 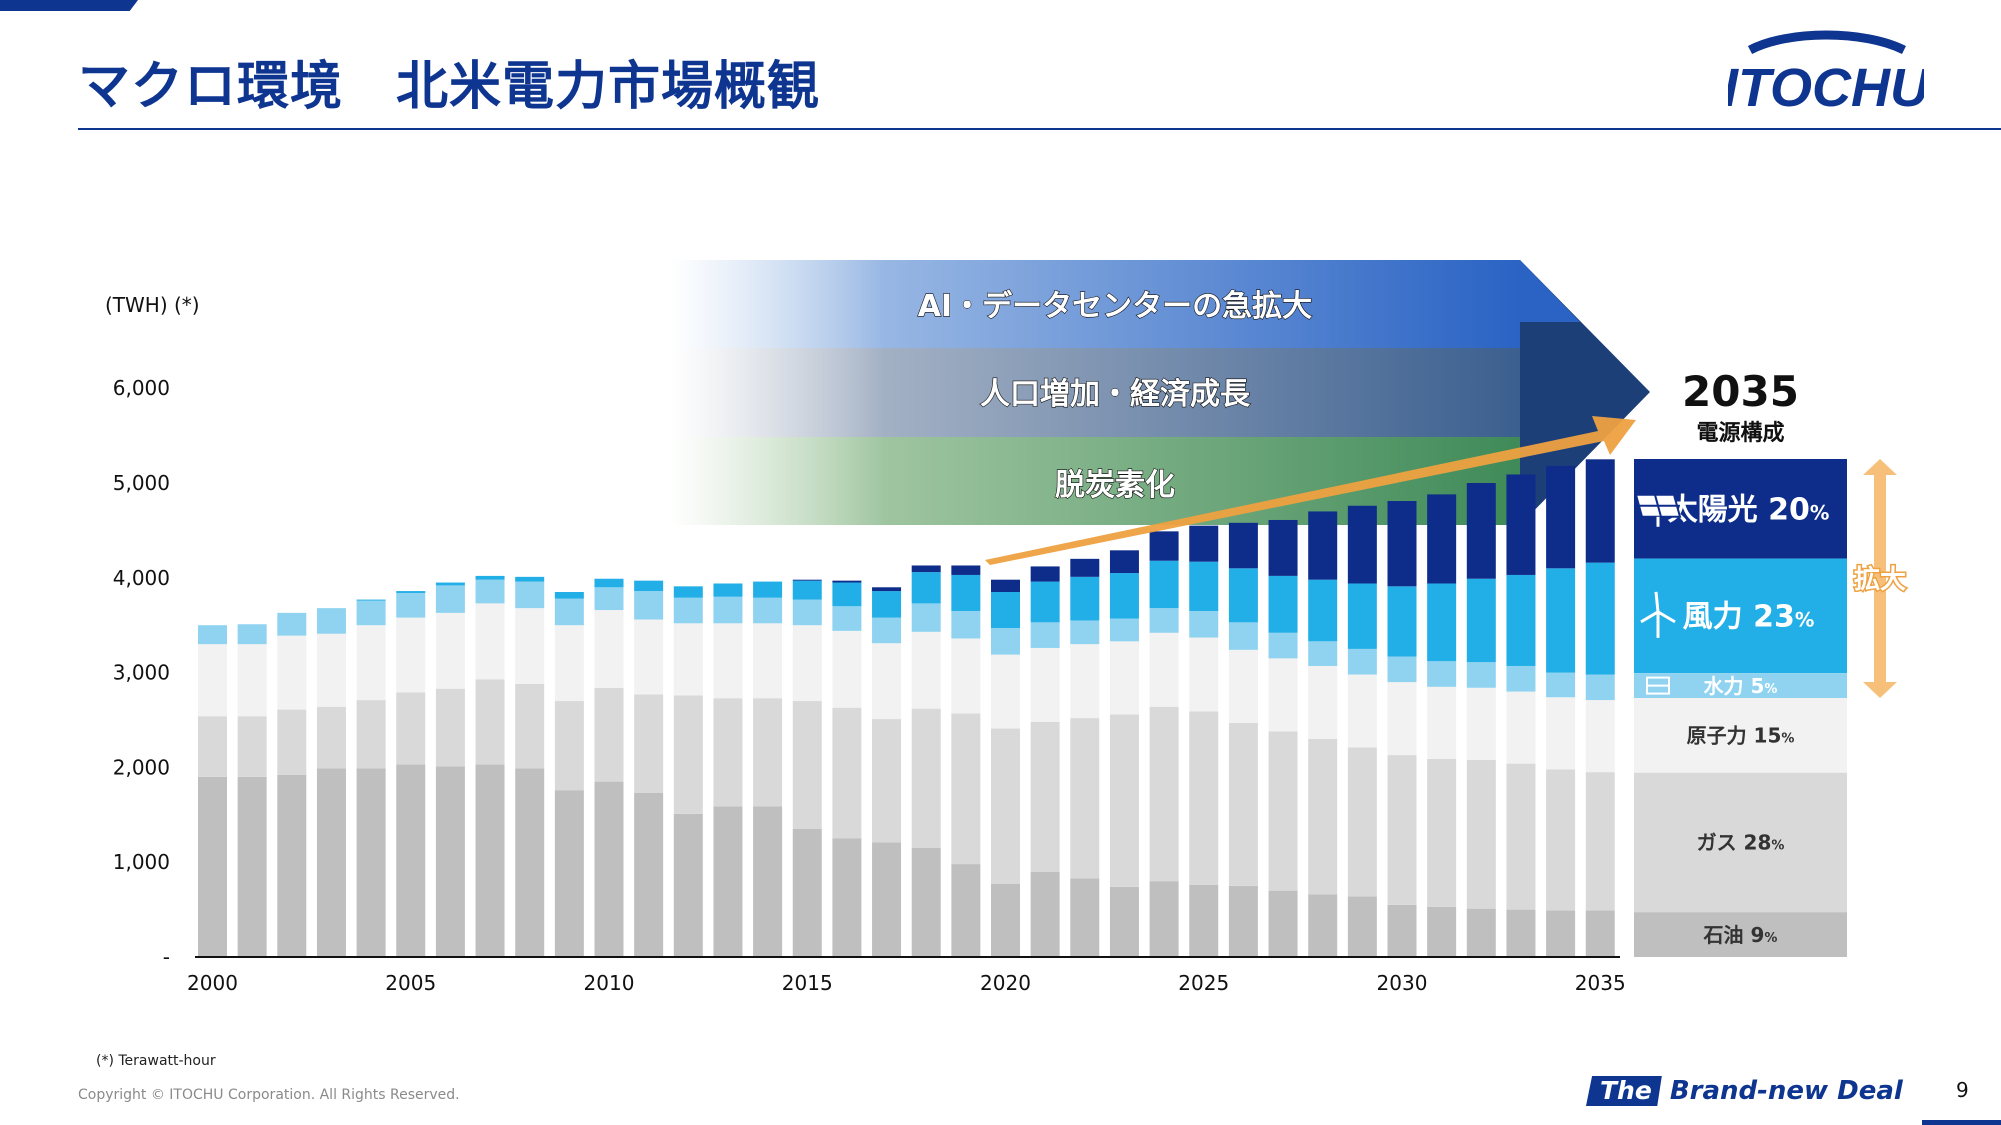 I want to click on composition-segment-oil, so click(x=1740, y=934).